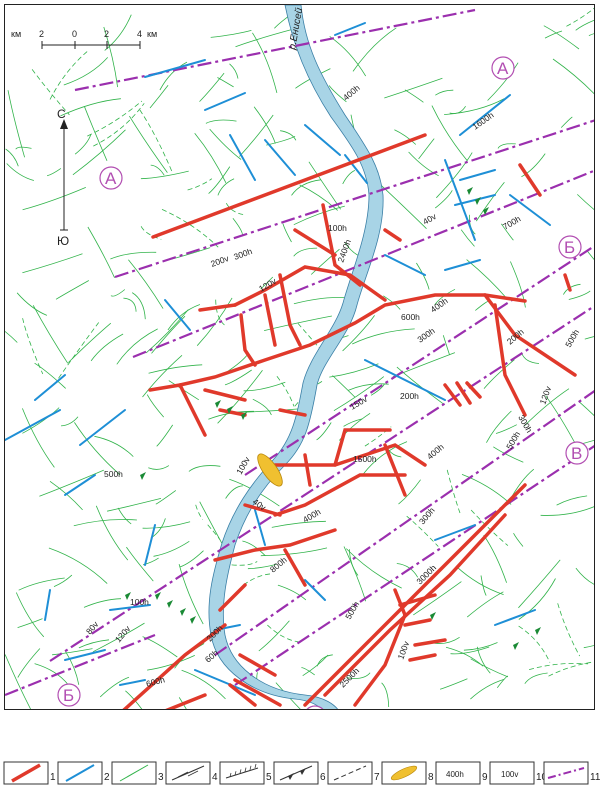 The width and height of the screenshot is (600, 797). Describe the element at coordinates (344, 251) in the screenshot. I see `label: 2400h` at that location.